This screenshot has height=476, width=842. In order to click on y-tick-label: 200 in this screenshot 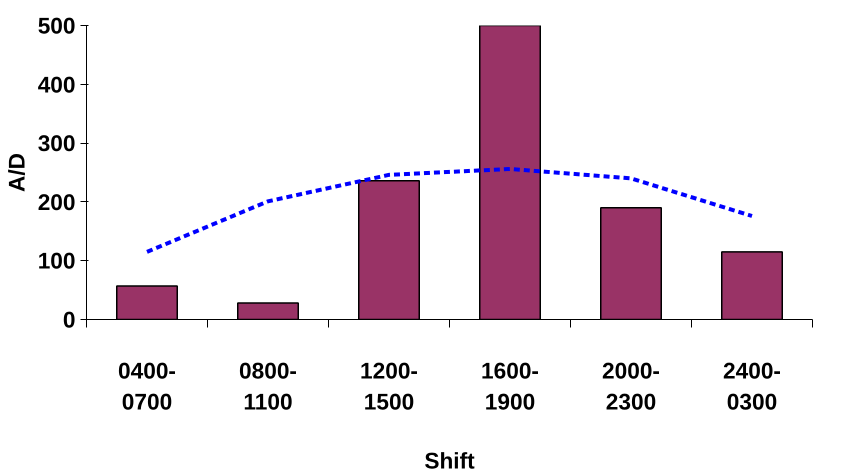, I will do `click(57, 201)`.